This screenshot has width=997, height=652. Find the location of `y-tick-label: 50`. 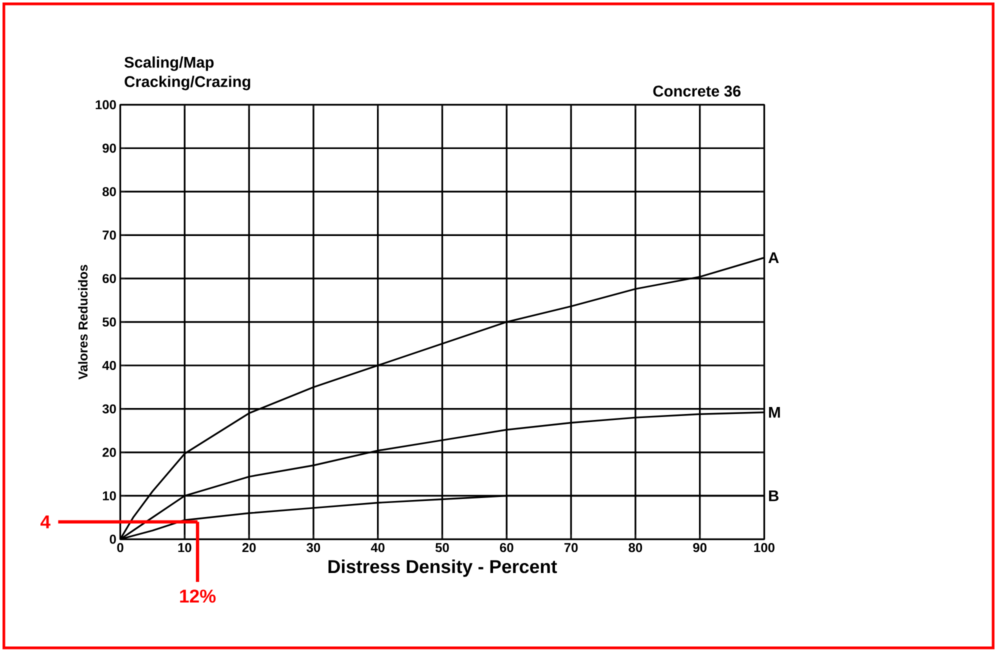

y-tick-label: 50 is located at coordinates (109, 322).